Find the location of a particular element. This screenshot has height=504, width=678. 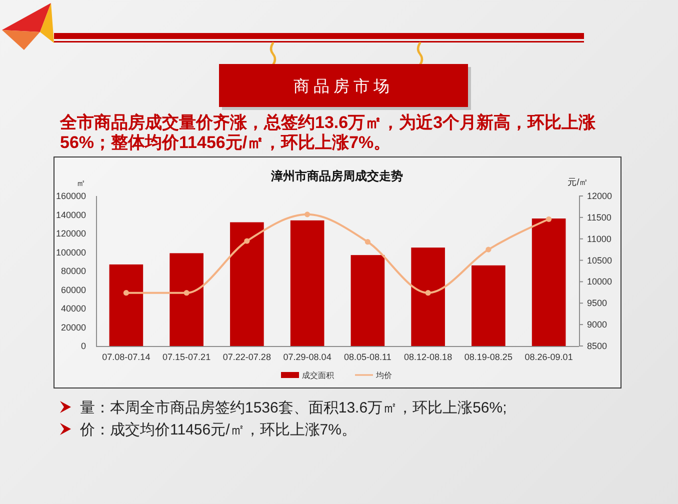

y-tick-label: 160000 is located at coordinates (71, 196).